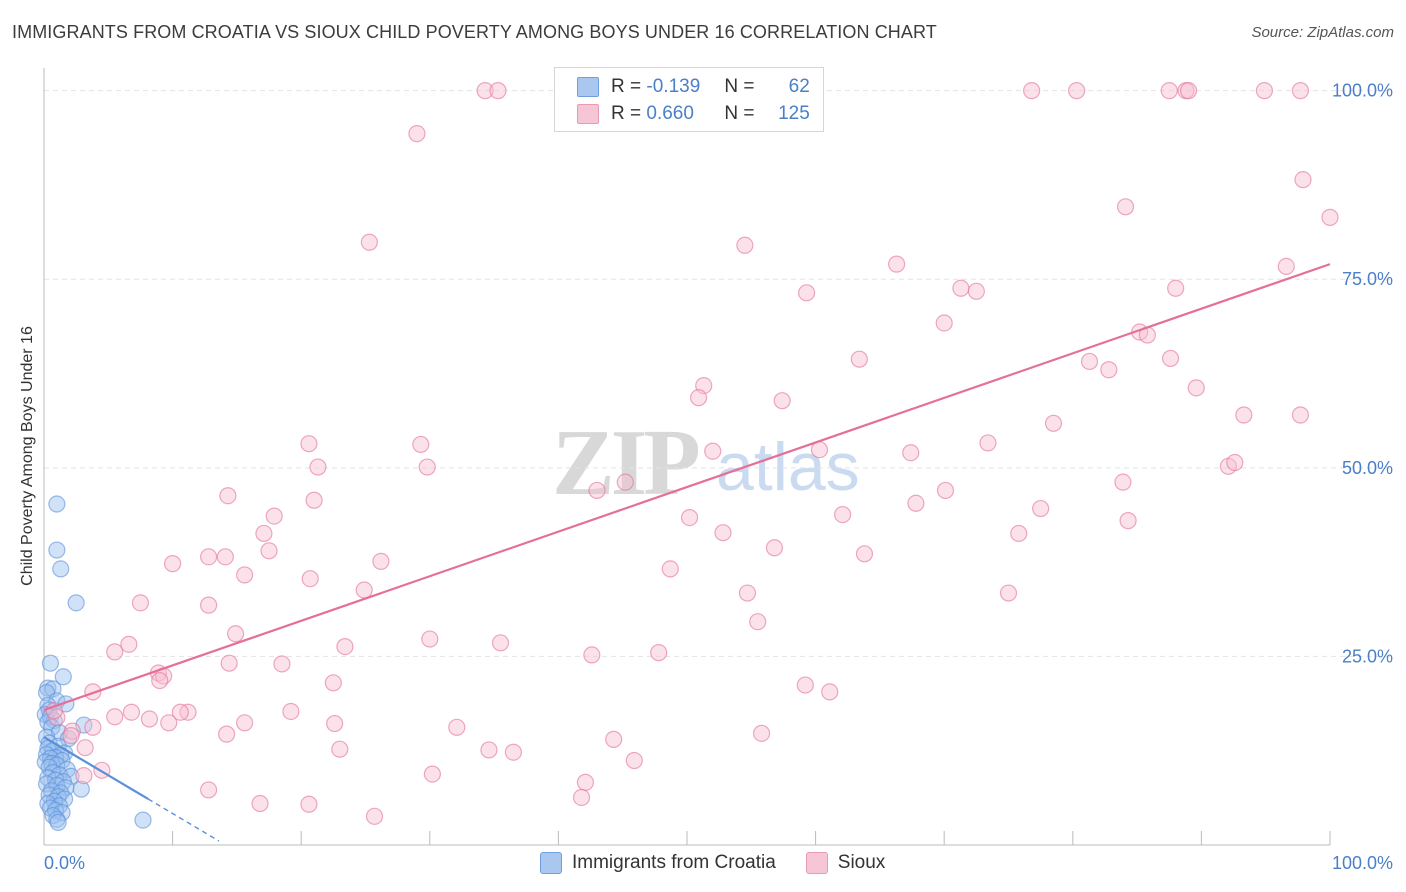 Image resolution: width=1406 pixels, height=892 pixels. Describe the element at coordinates (794, 113) in the screenshot. I see `n-value: 125` at that location.